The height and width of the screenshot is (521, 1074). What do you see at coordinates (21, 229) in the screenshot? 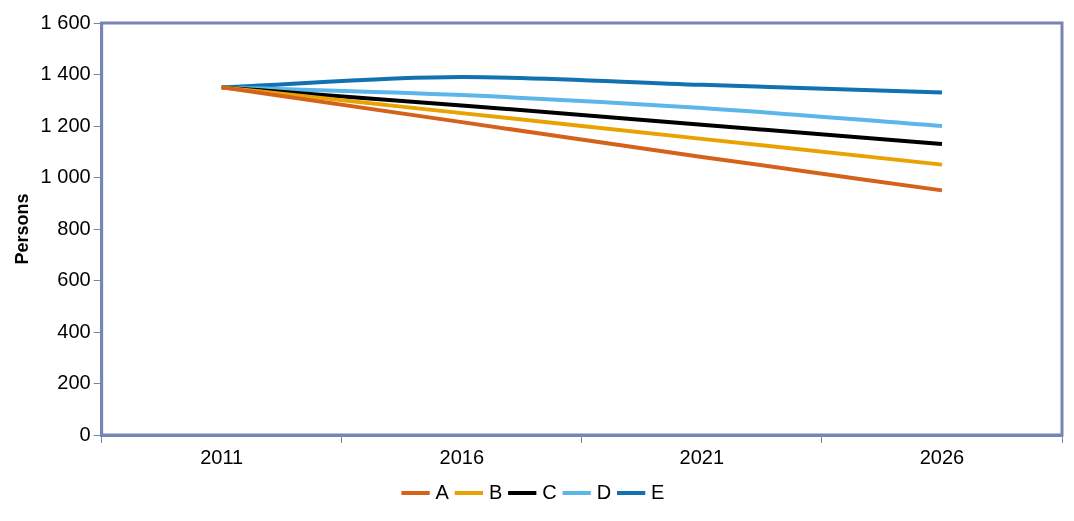
I see `y-axis-title: Persons` at bounding box center [21, 229].